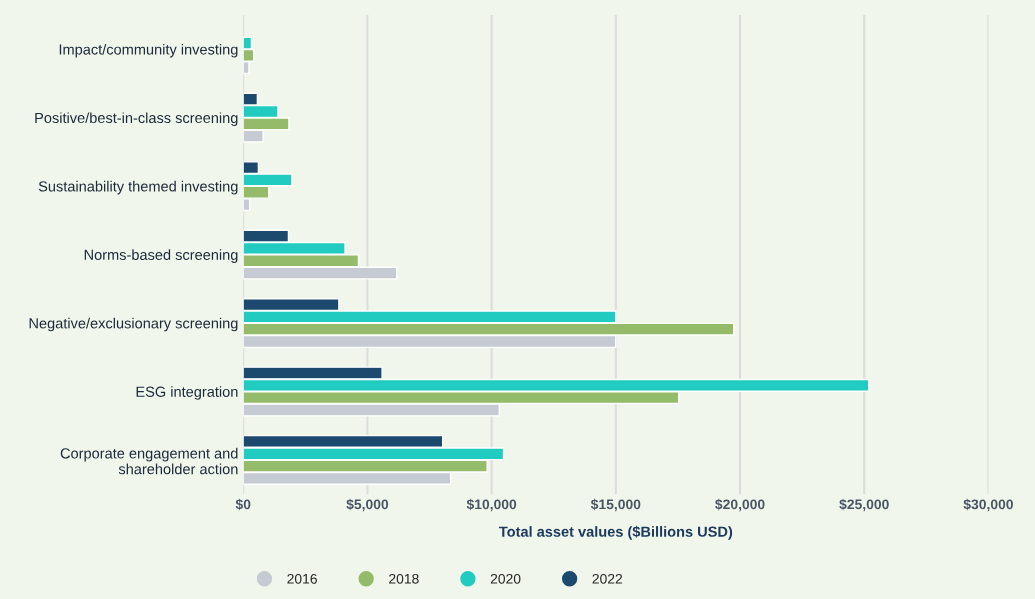 The image size is (1035, 599). What do you see at coordinates (136, 119) in the screenshot?
I see `y-tick-label: Positive/best-in-class screening` at bounding box center [136, 119].